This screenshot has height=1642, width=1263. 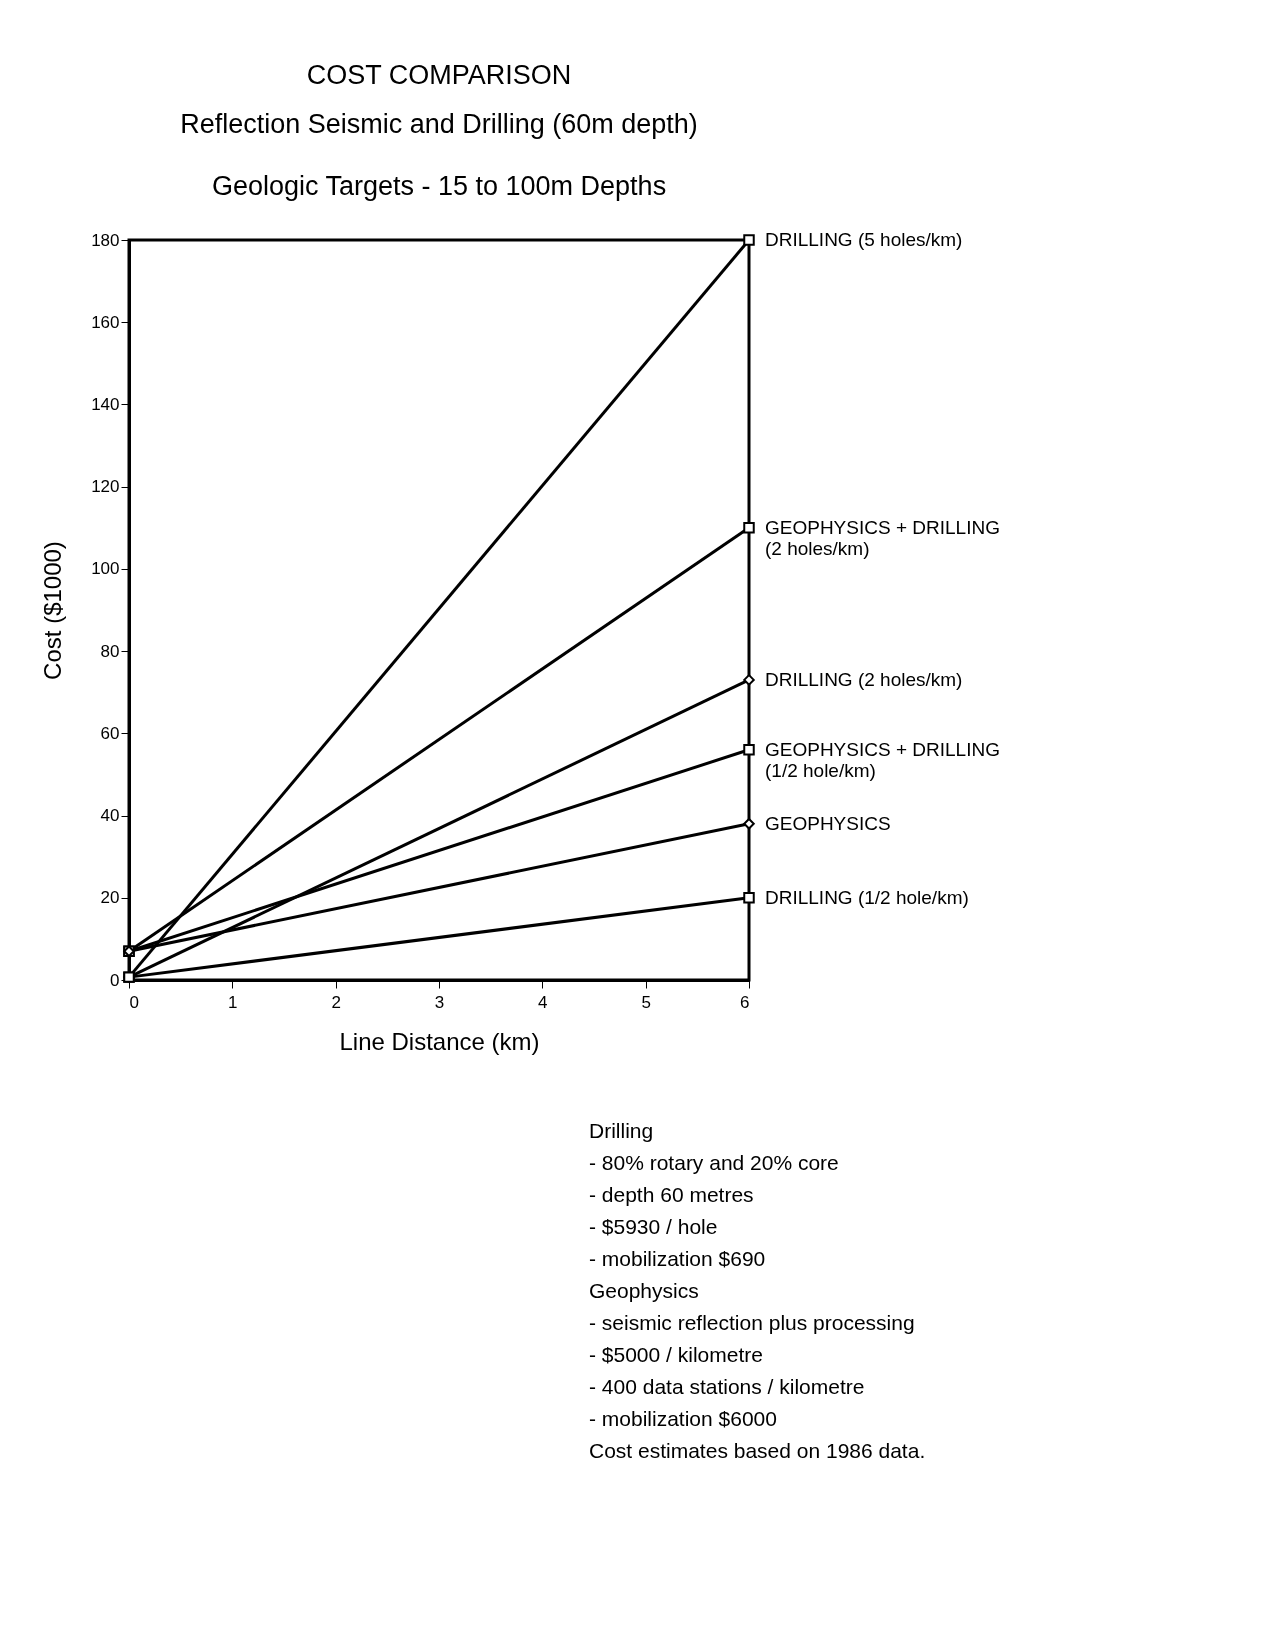 I want to click on y-tick-label: 100, so click(x=105, y=569).